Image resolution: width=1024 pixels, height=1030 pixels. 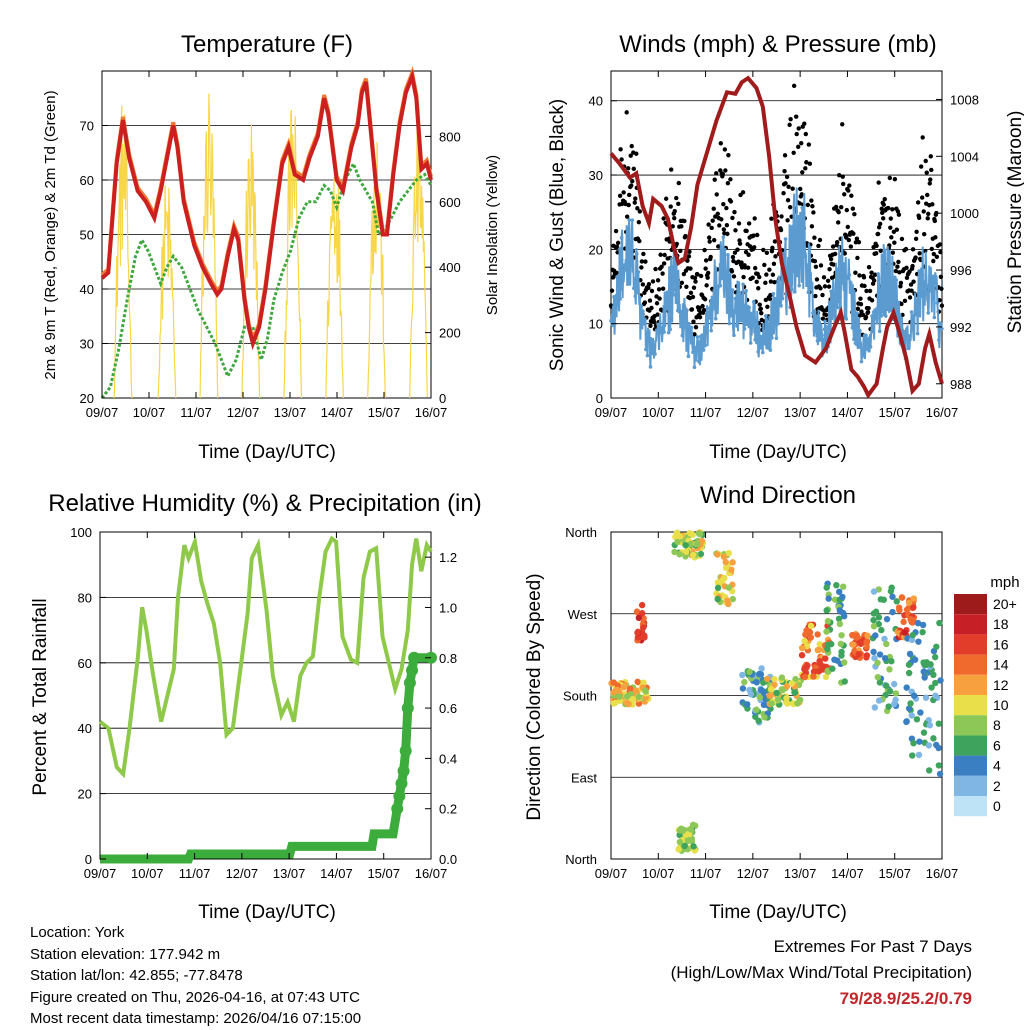 I want to click on temperature-xtick-label: 10/07, so click(x=149, y=412).